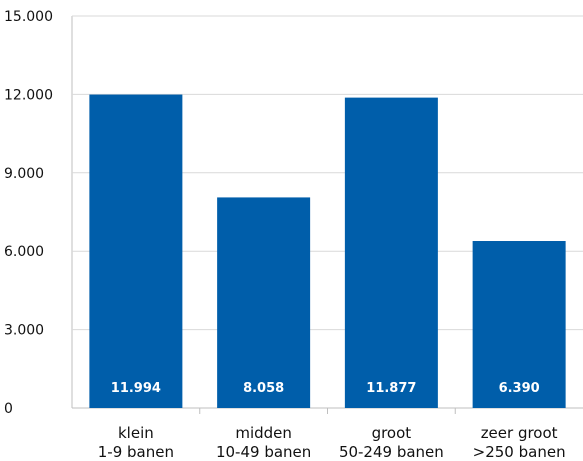  What do you see at coordinates (28, 17) in the screenshot?
I see `y-tick-label: 15.000` at bounding box center [28, 17].